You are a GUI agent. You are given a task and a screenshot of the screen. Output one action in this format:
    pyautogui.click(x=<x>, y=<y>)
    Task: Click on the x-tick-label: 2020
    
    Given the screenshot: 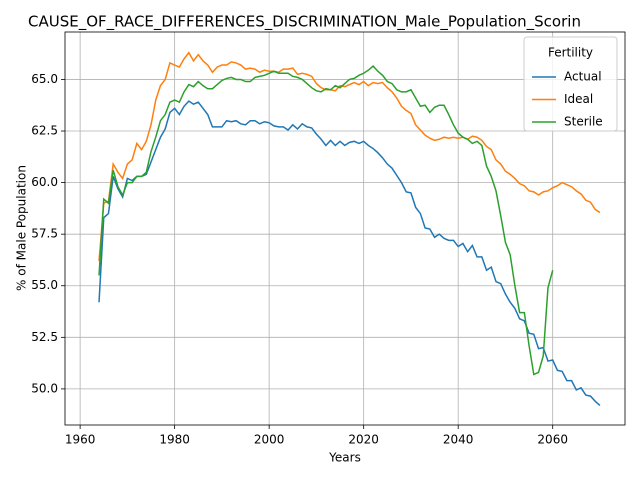 What is the action you would take?
    pyautogui.click(x=363, y=440)
    